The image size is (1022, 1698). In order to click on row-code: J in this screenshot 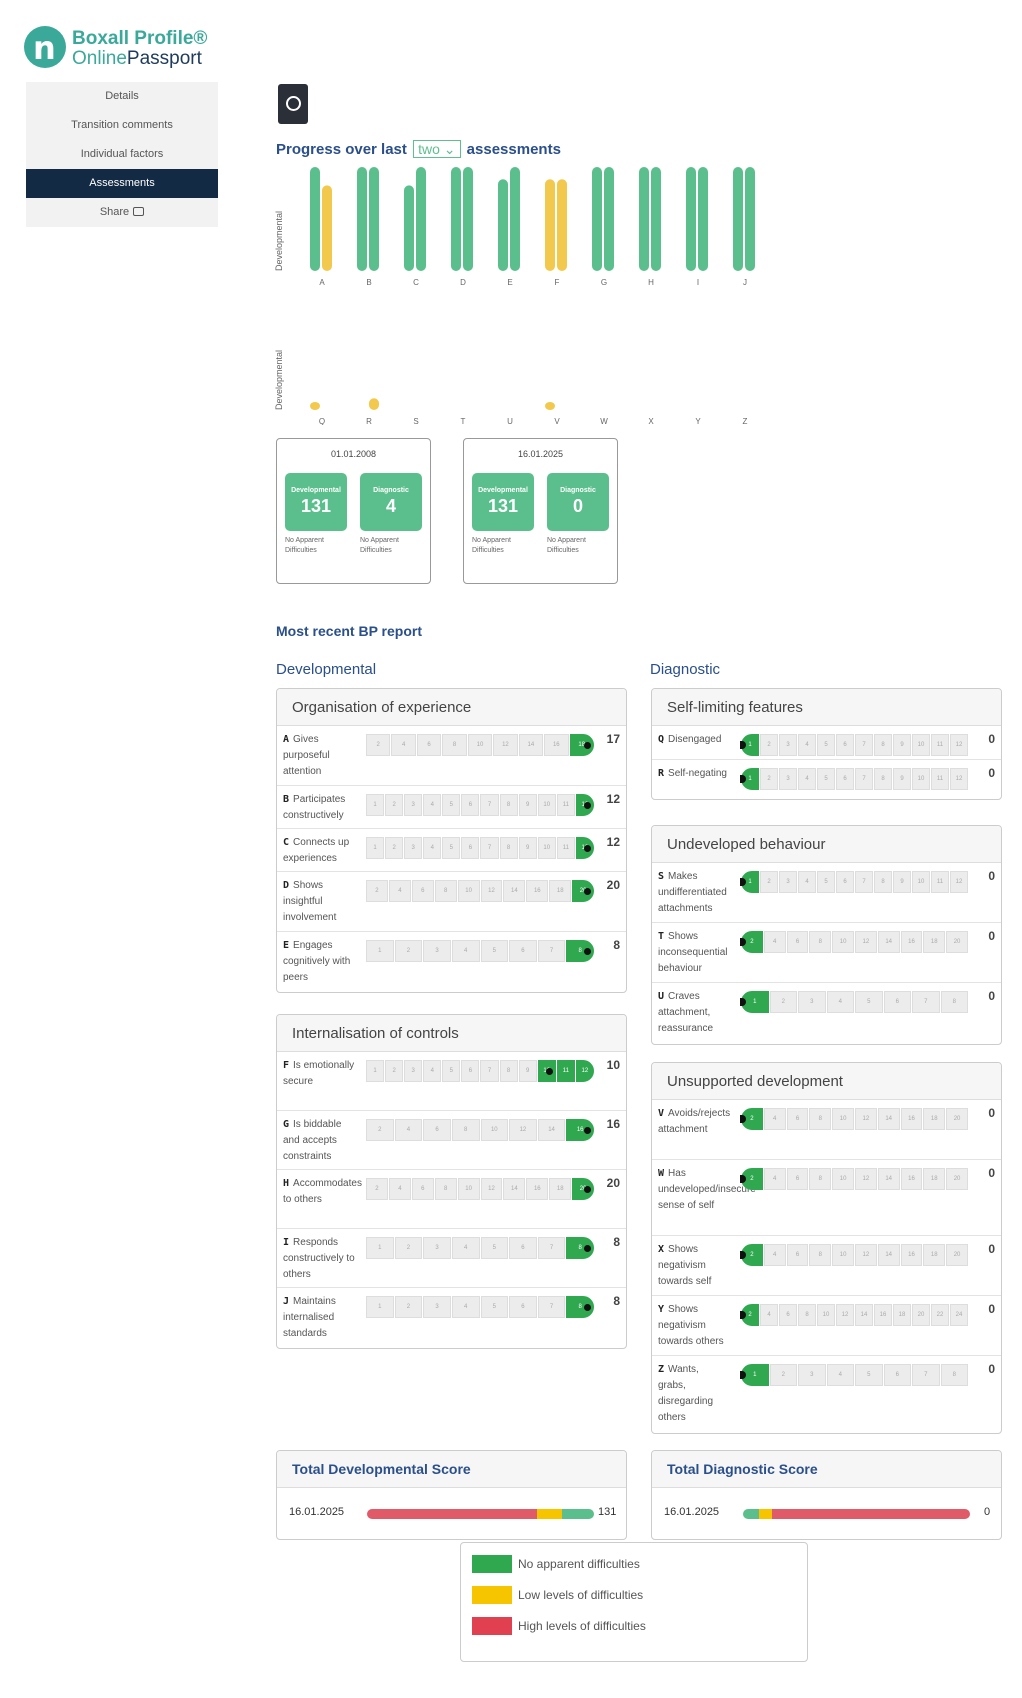, I will do `click(286, 1301)`.